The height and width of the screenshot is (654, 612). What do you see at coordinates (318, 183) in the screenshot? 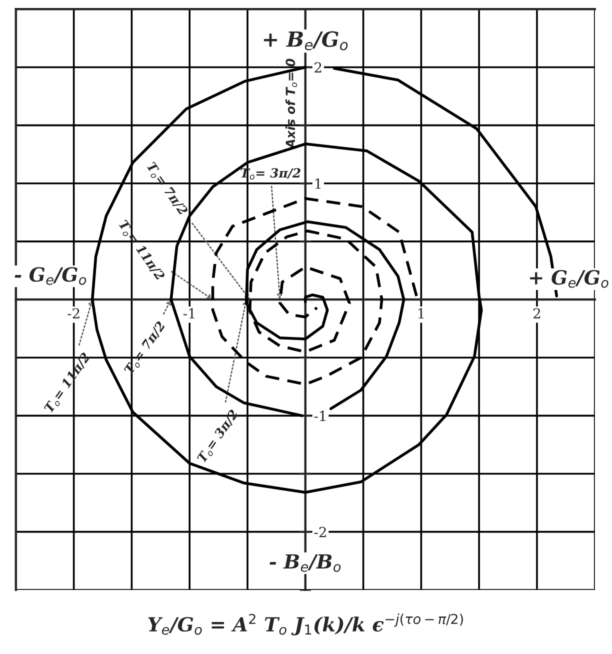
I see `y-tick-label: 1` at bounding box center [318, 183].